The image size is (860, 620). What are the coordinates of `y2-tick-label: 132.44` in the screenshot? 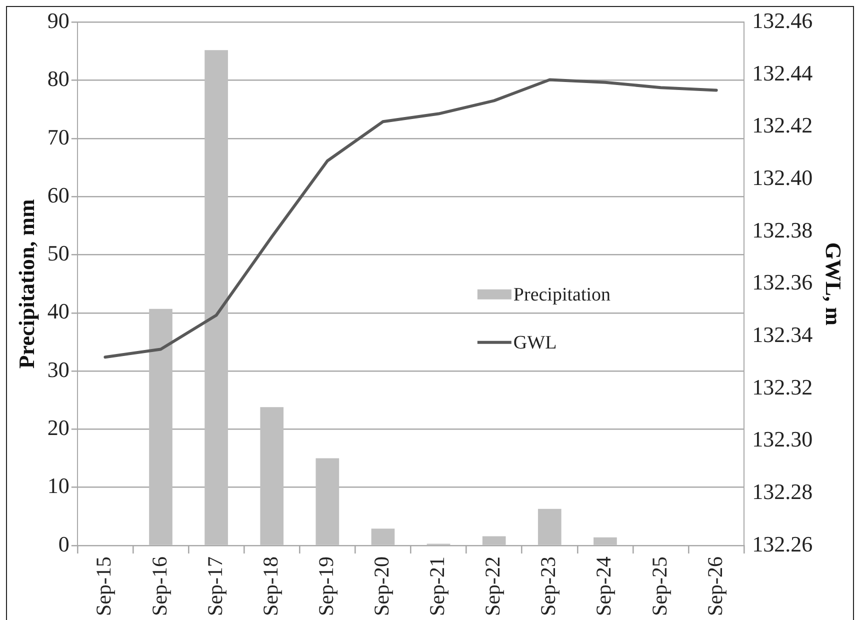 It's located at (782, 73).